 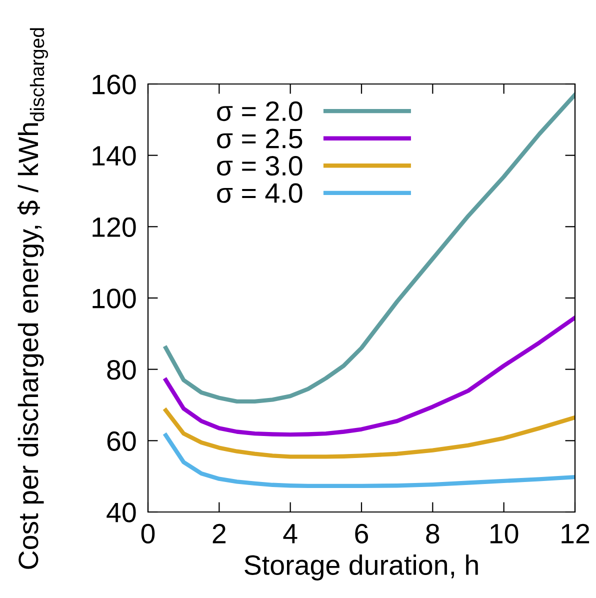 What do you see at coordinates (576, 534) in the screenshot?
I see `x-tick-label: 12` at bounding box center [576, 534].